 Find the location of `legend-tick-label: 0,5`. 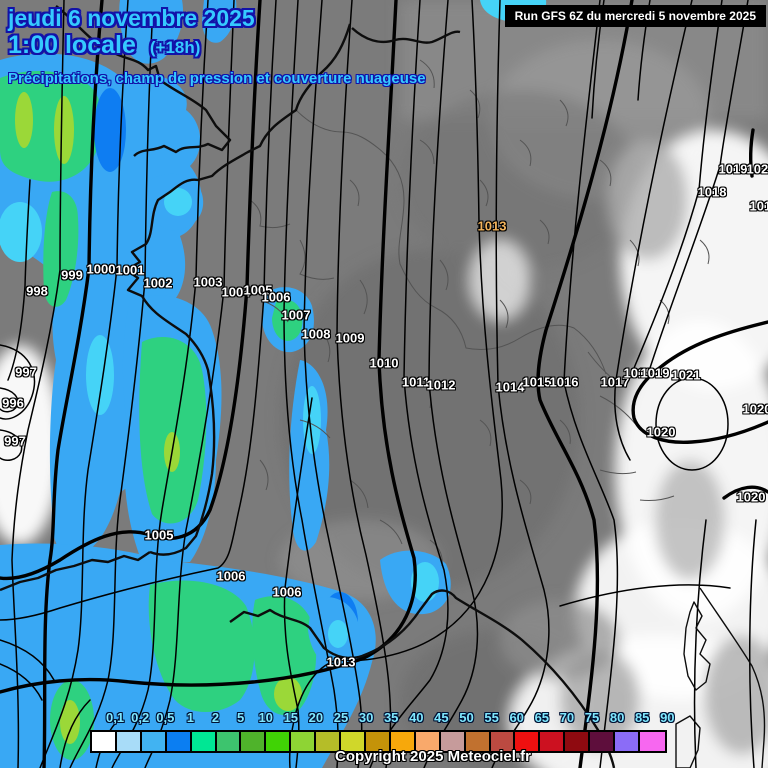

legend-tick-label: 0,5 is located at coordinates (165, 717).